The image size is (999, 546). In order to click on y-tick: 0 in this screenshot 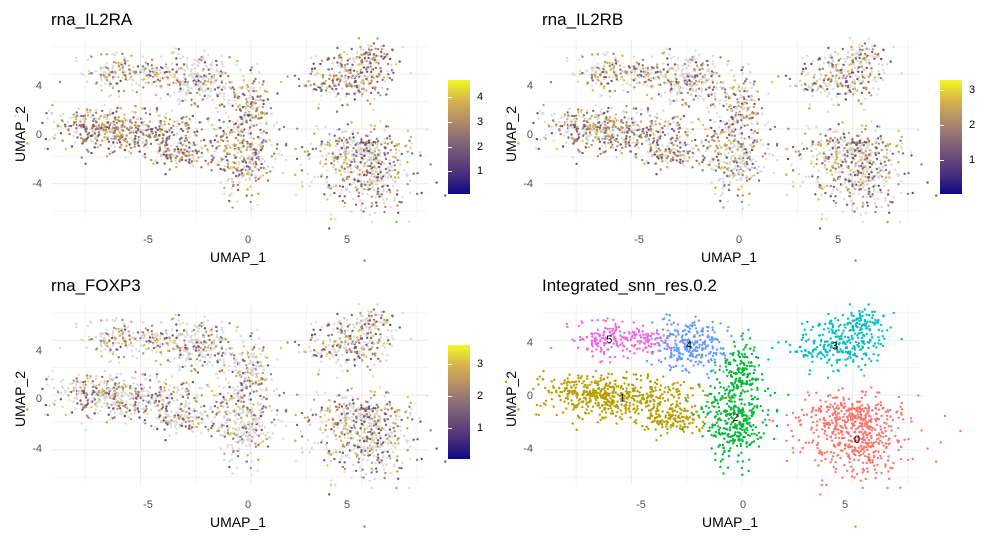, I will do `click(38, 135)`.